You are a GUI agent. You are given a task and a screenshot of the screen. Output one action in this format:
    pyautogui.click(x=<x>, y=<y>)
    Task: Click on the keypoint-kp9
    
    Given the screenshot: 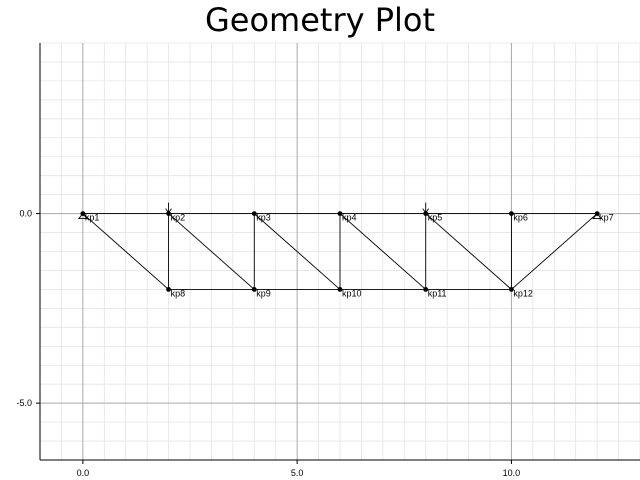 What is the action you would take?
    pyautogui.click(x=254, y=289)
    